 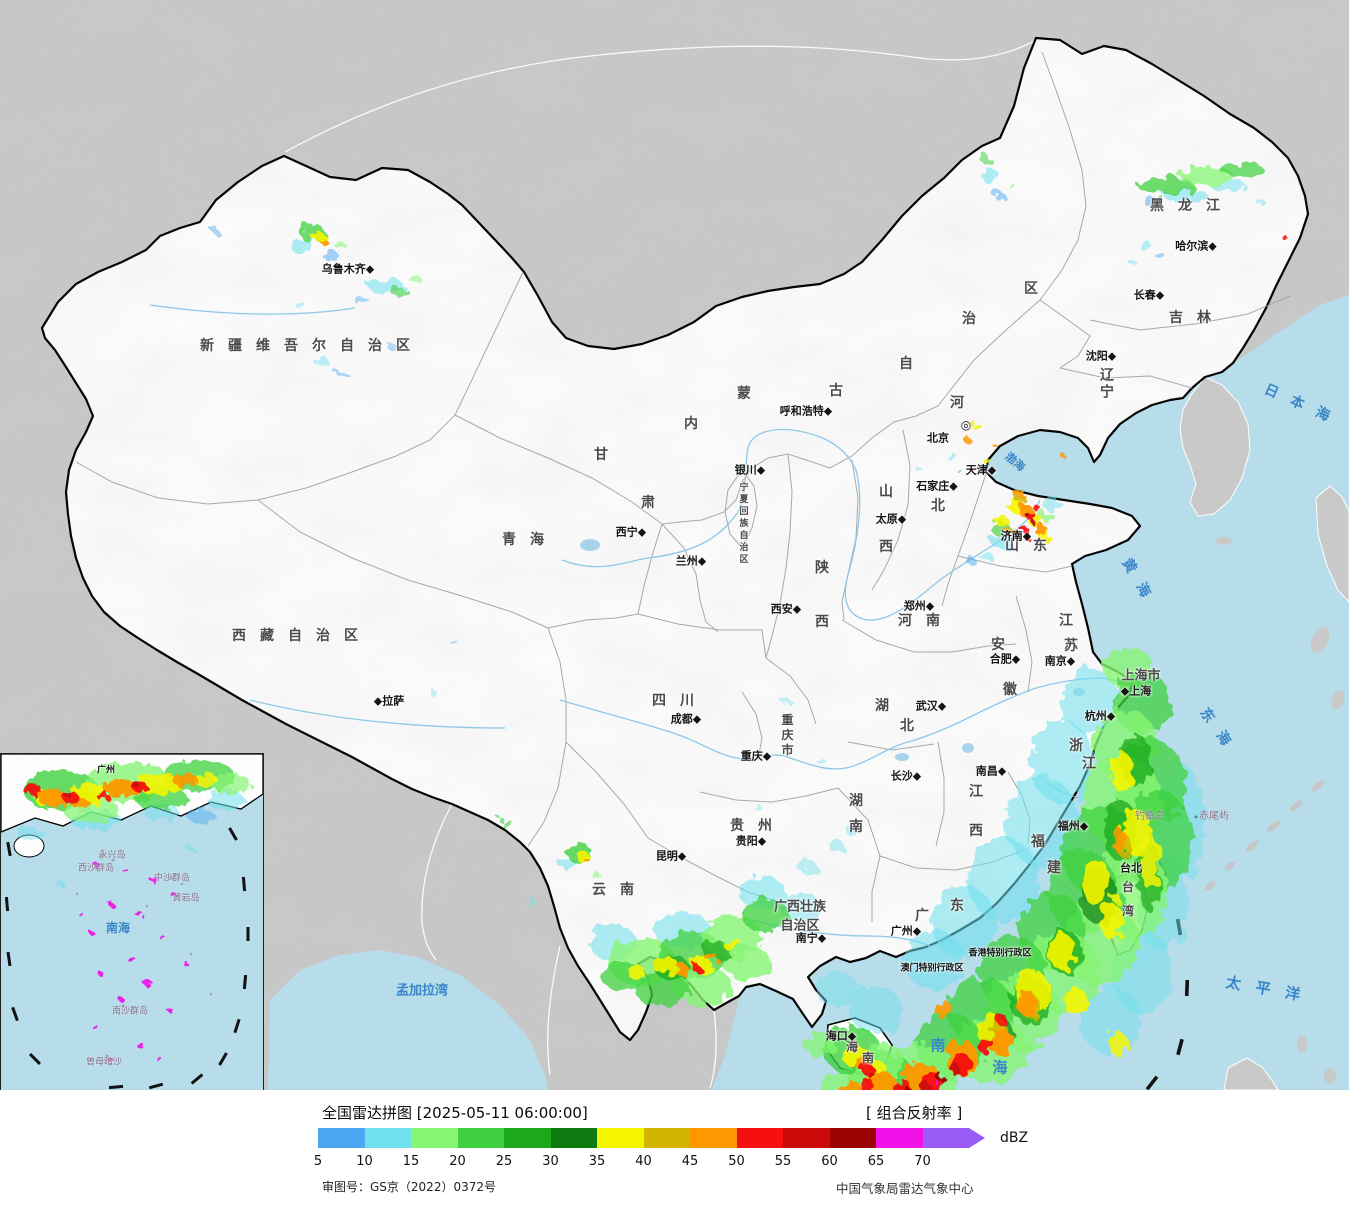 What do you see at coordinates (922, 1161) in the screenshot?
I see `scale-tick: 70` at bounding box center [922, 1161].